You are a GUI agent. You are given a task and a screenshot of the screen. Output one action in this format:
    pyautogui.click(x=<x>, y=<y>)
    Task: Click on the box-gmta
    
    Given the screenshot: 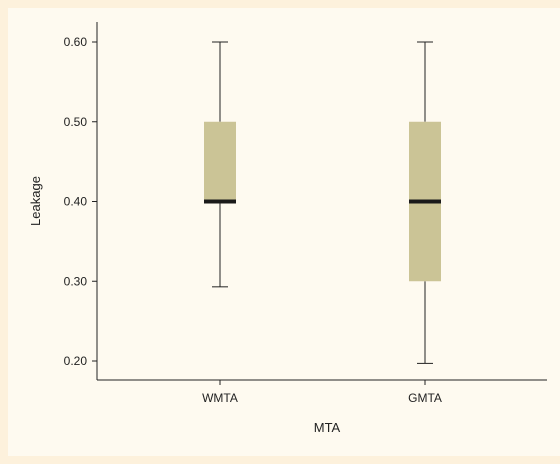 What is the action you would take?
    pyautogui.click(x=425, y=202)
    